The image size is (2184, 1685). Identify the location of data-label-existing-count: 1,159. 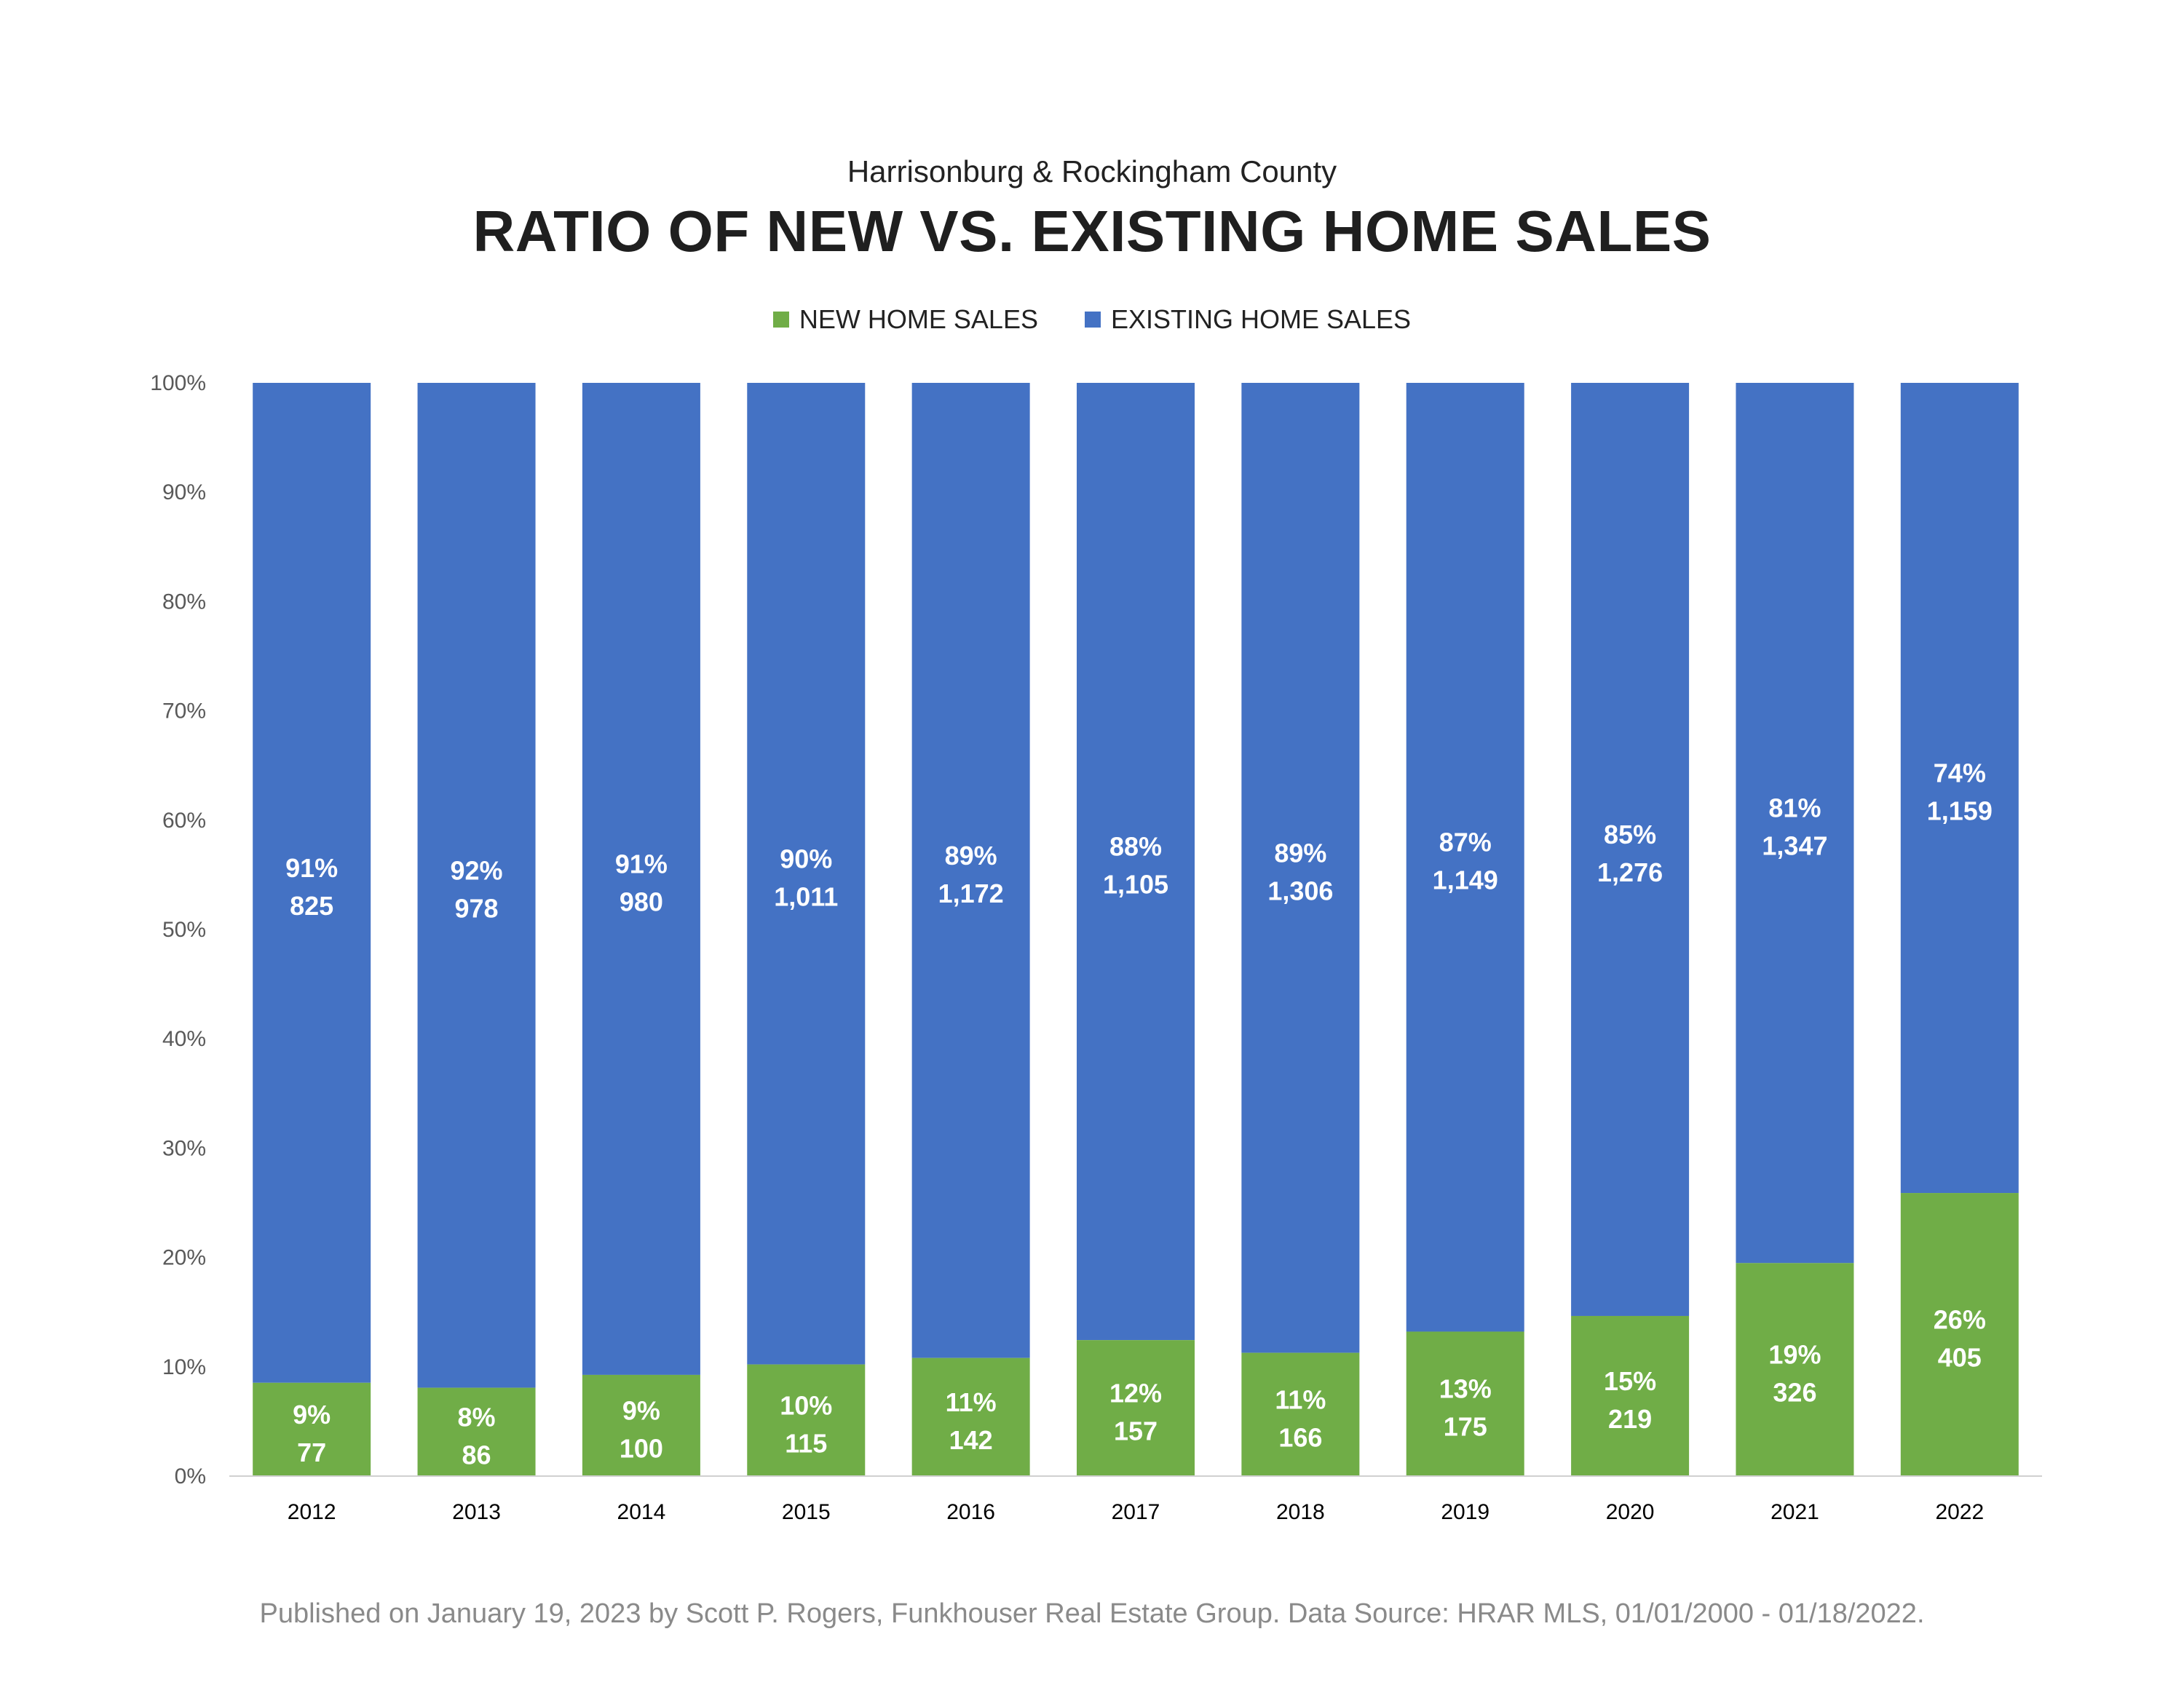
(1960, 811).